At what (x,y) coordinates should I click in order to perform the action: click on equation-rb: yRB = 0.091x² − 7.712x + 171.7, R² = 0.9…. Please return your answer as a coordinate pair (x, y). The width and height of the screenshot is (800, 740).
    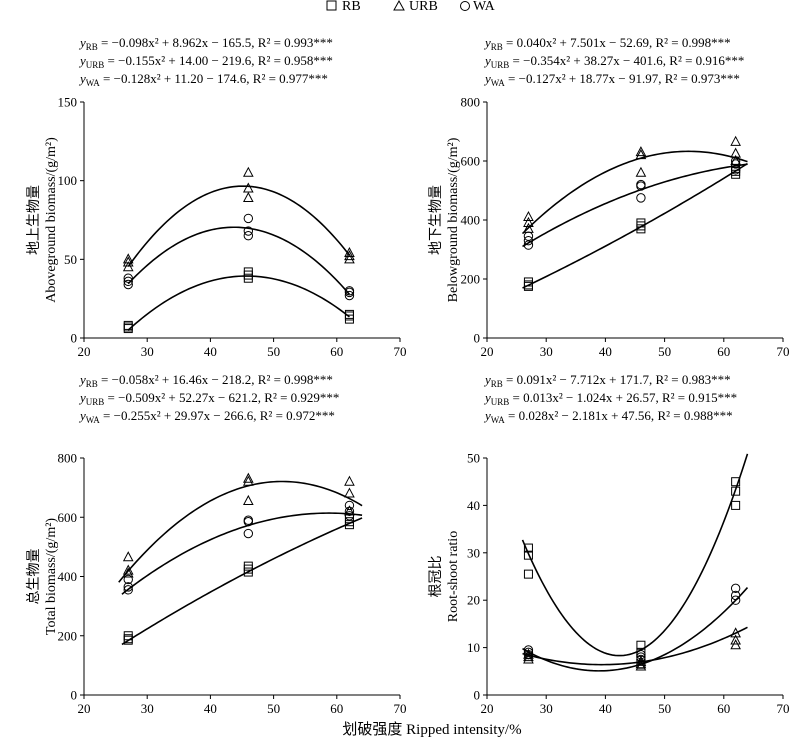
    Looking at the image, I should click on (607, 380).